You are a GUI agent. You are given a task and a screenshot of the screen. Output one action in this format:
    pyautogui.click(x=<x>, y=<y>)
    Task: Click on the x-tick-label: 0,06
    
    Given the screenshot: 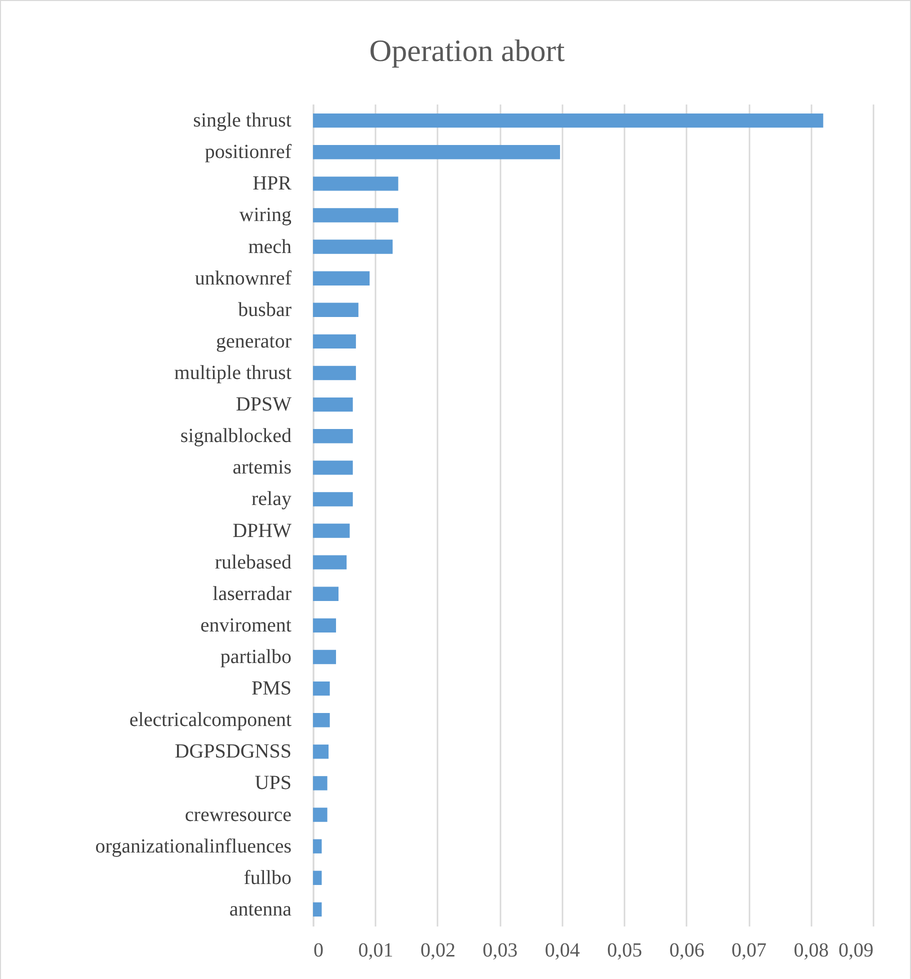 What is the action you would take?
    pyautogui.click(x=686, y=951)
    